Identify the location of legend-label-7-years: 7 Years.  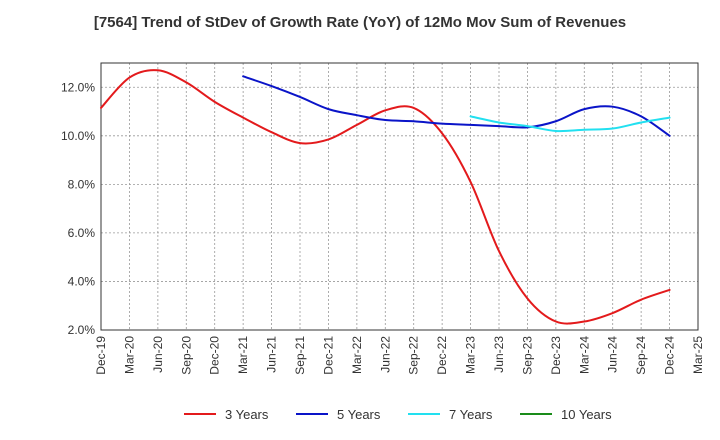
(471, 414).